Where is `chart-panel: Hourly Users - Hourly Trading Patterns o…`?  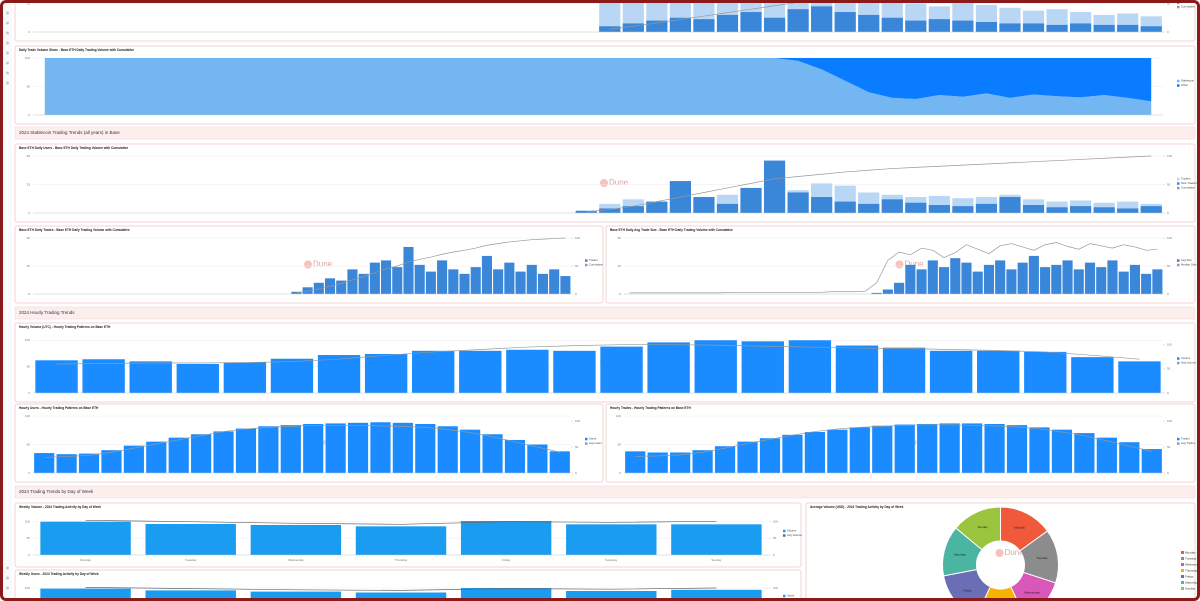 chart-panel: Hourly Users - Hourly Trading Patterns o… is located at coordinates (309, 443).